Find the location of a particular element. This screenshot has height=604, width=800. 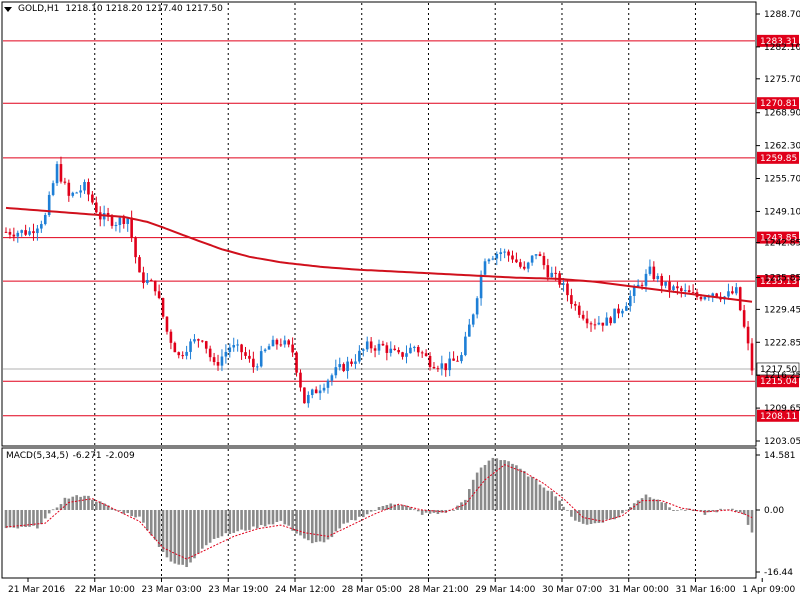

price-tick-label: 1255.70 is located at coordinates (782, 180).